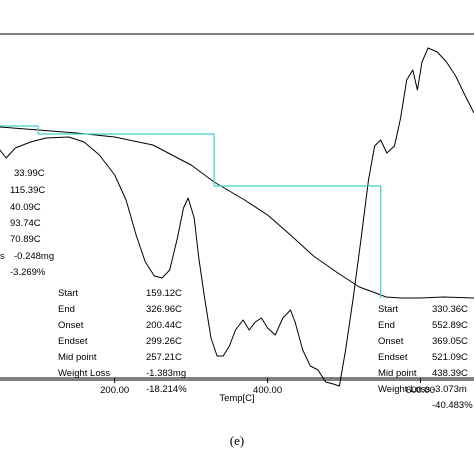 The height and width of the screenshot is (474, 474). I want to click on x-axis-label: Temp[C], so click(236, 398).